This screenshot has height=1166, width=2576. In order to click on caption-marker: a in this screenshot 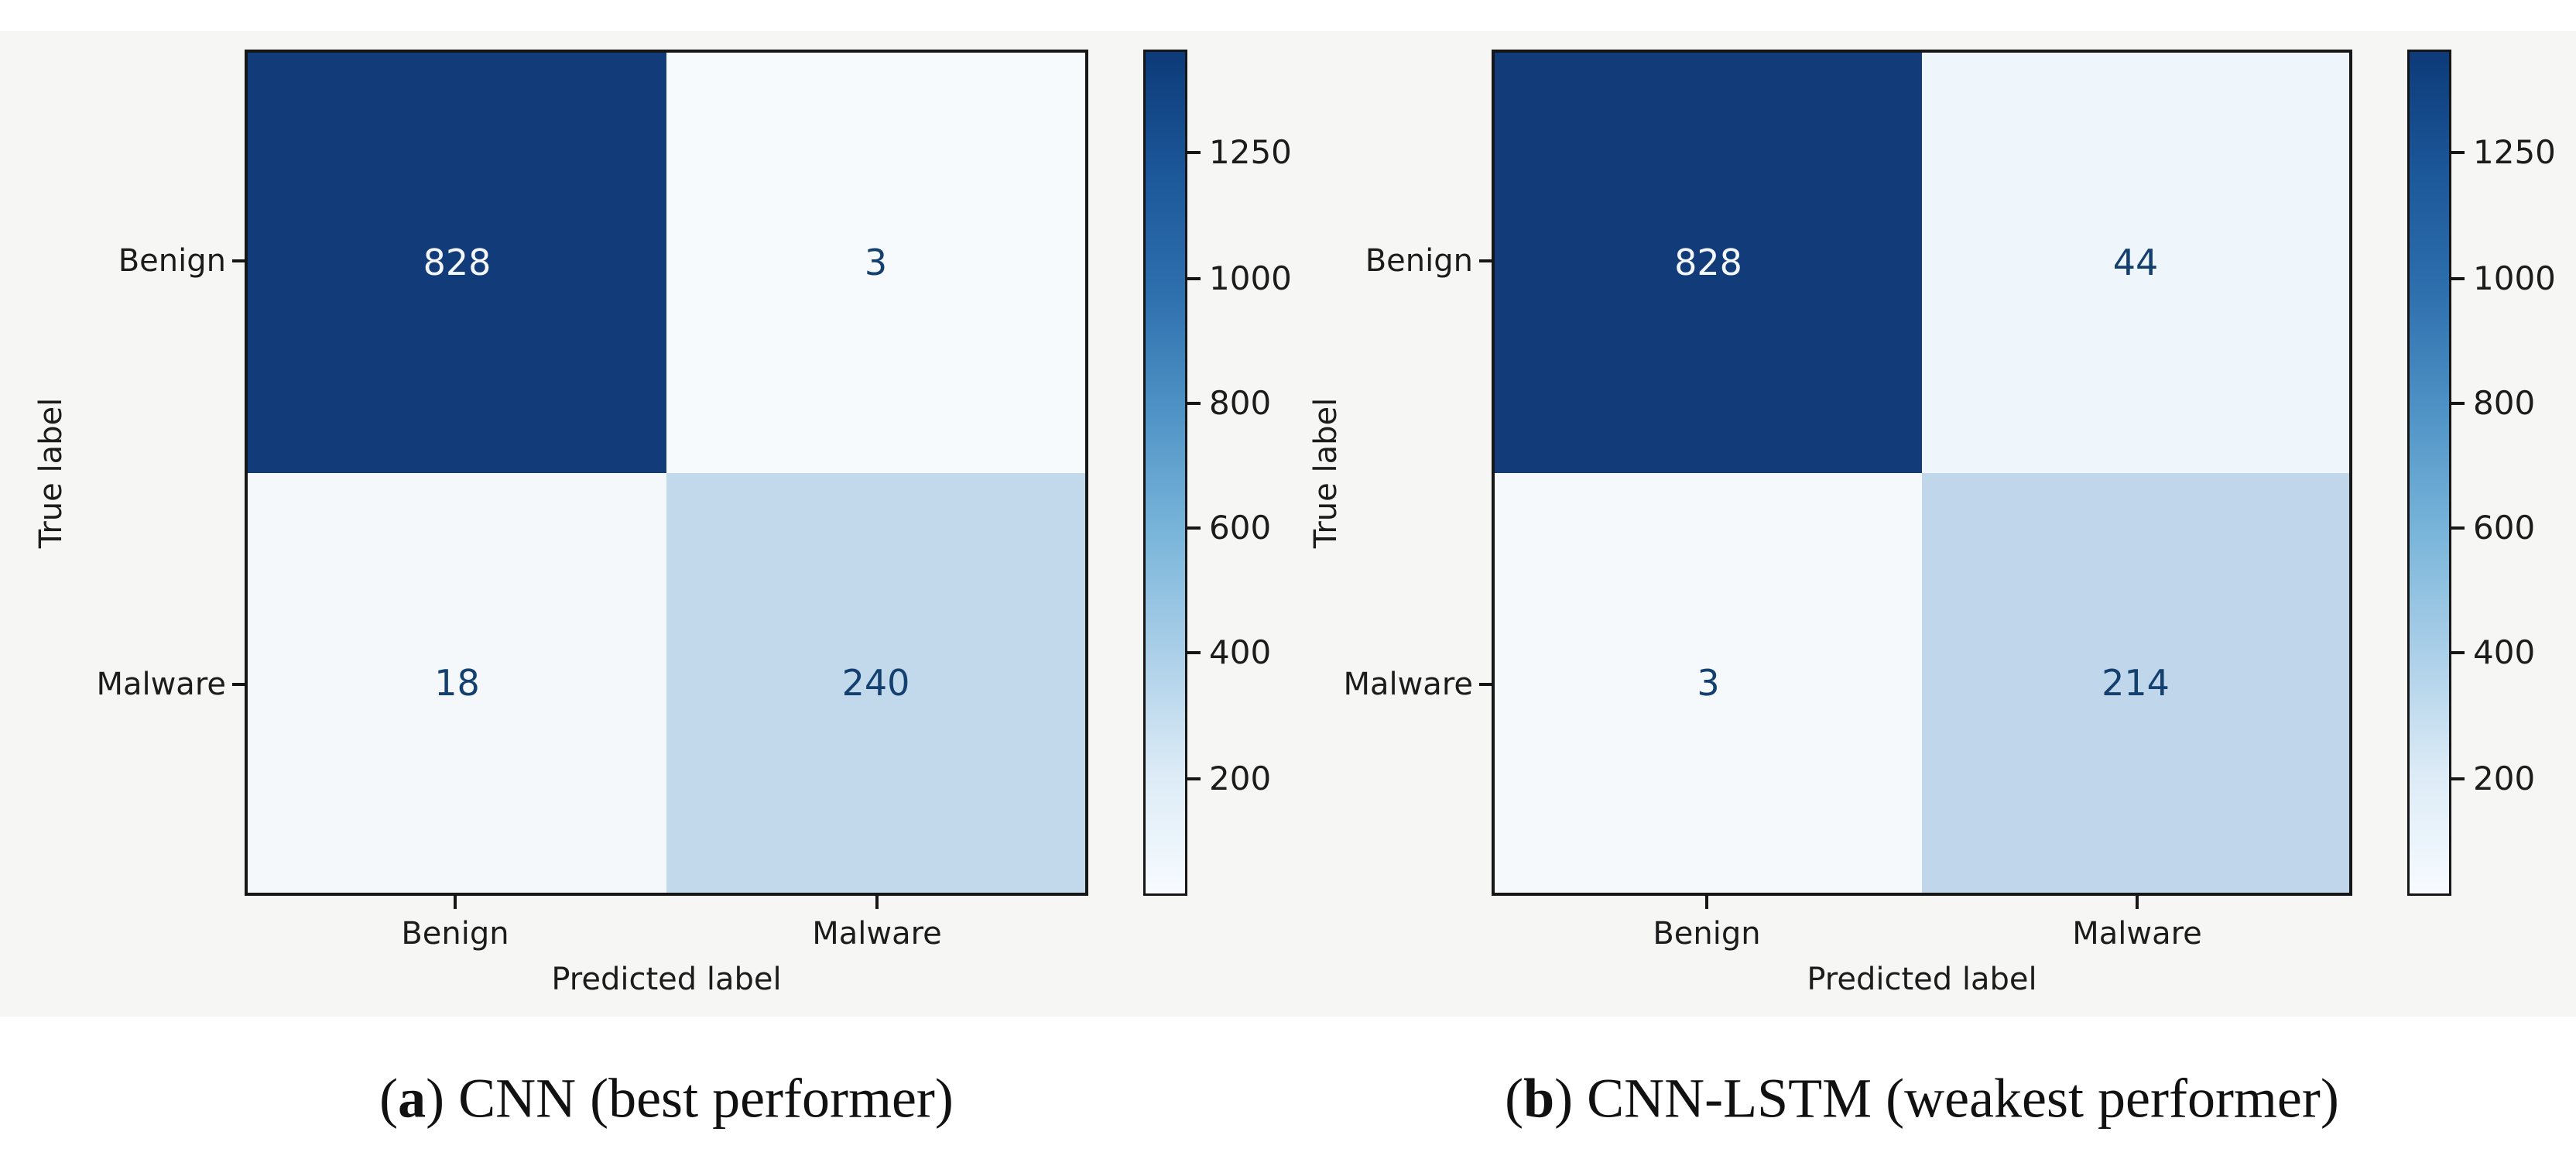, I will do `click(412, 1098)`.